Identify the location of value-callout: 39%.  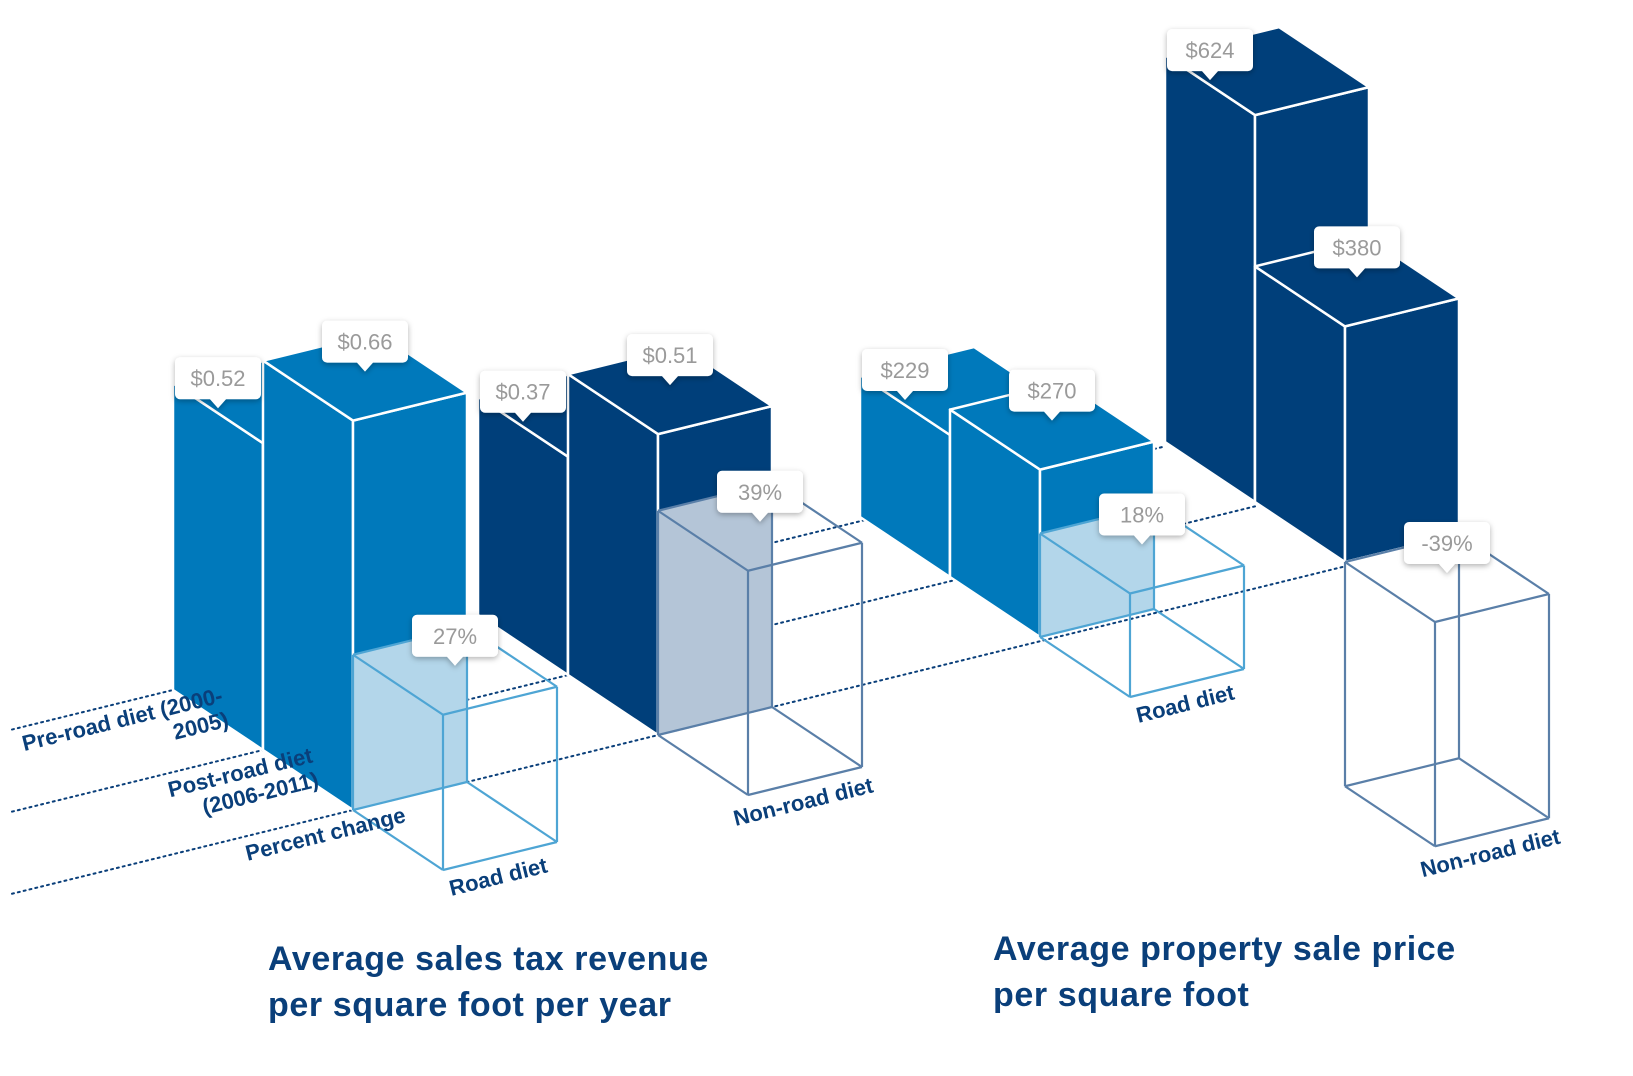
(760, 496).